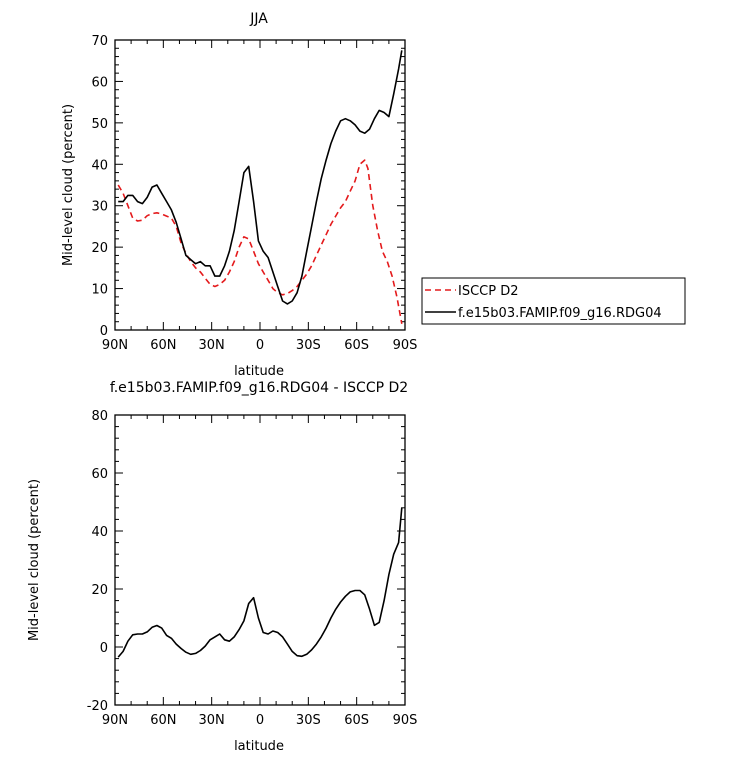 This screenshot has height=757, width=733. Describe the element at coordinates (405, 345) in the screenshot. I see `top-x-tick-label: 90S` at that location.